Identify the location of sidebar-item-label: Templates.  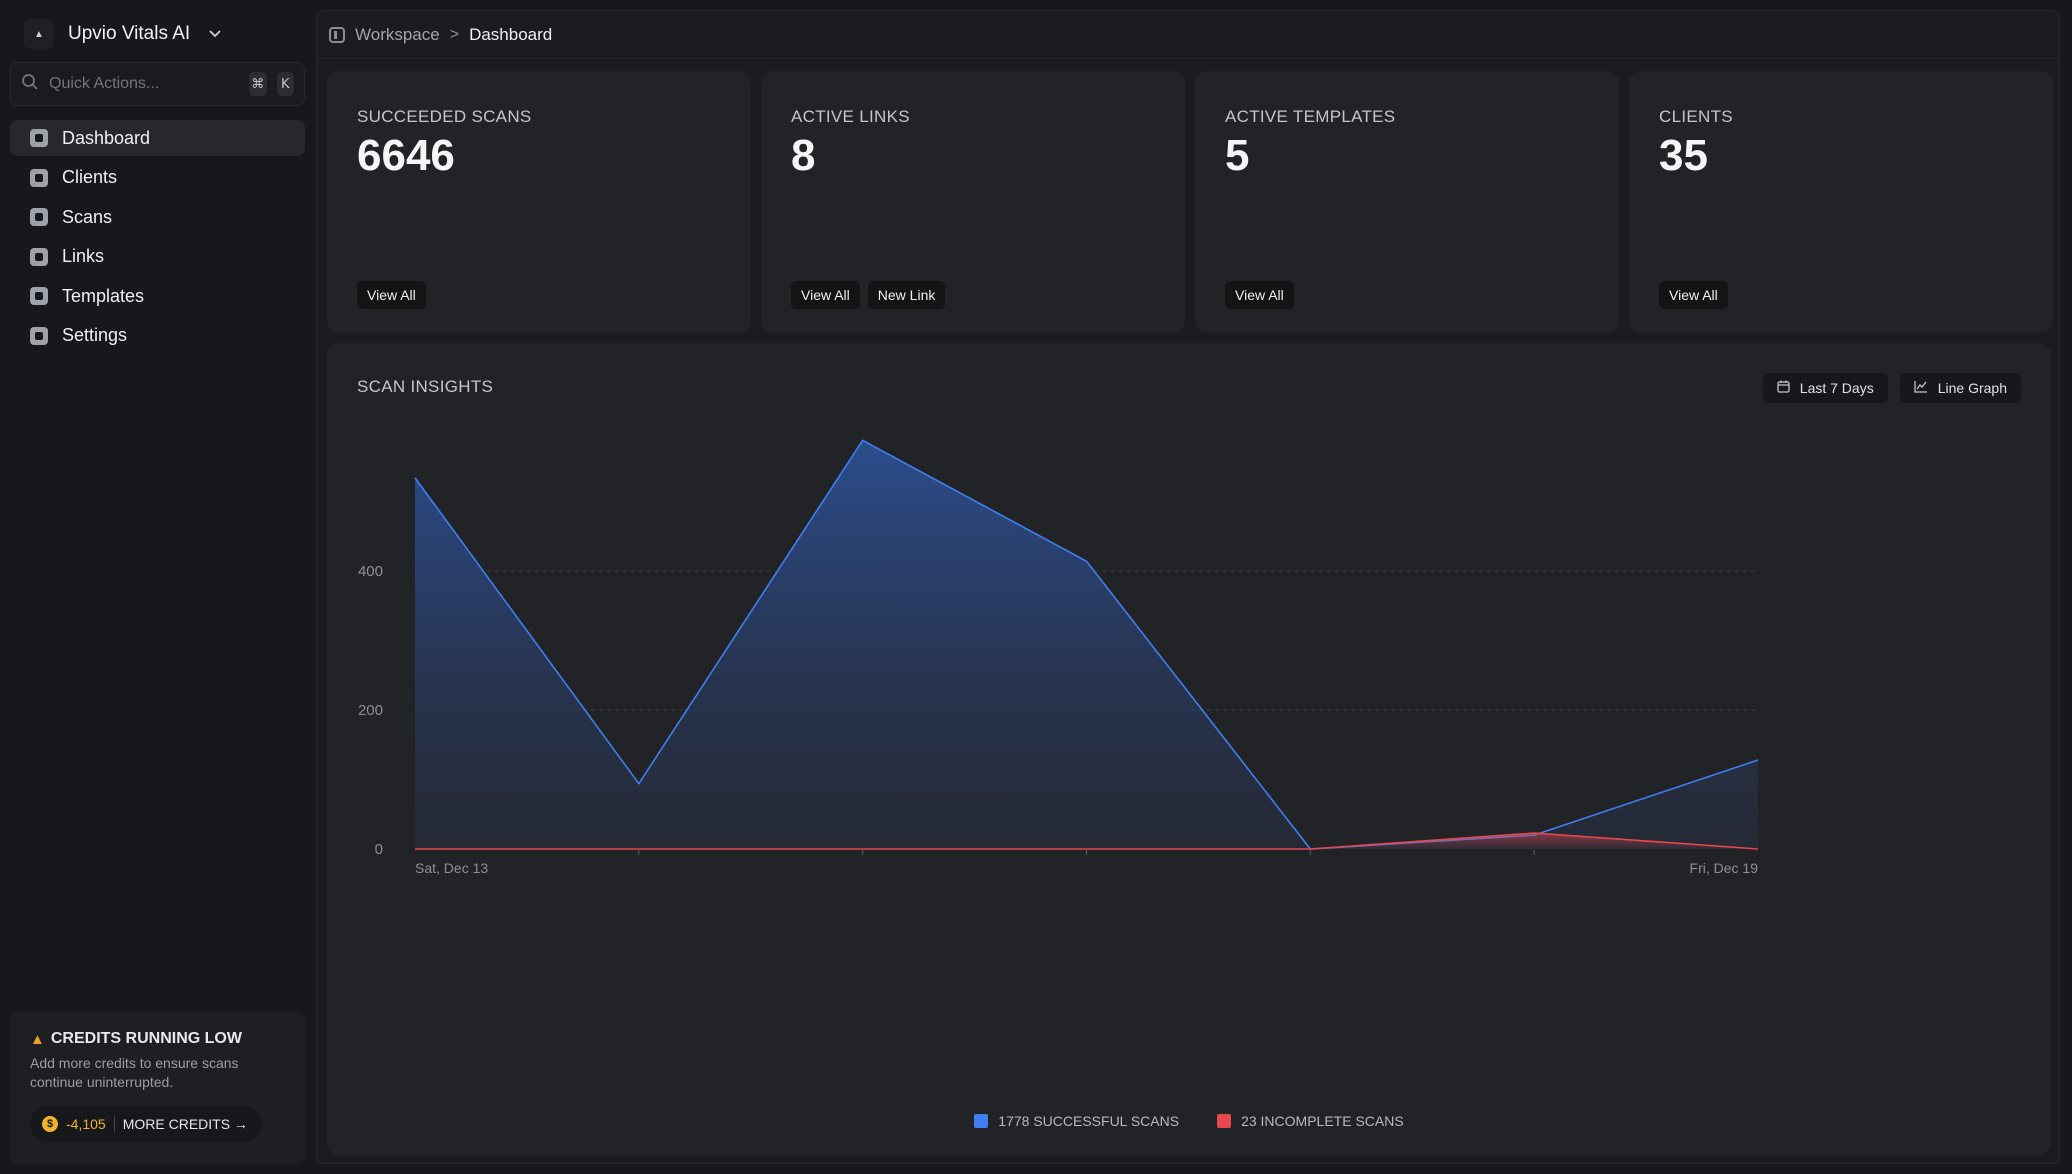
(103, 295).